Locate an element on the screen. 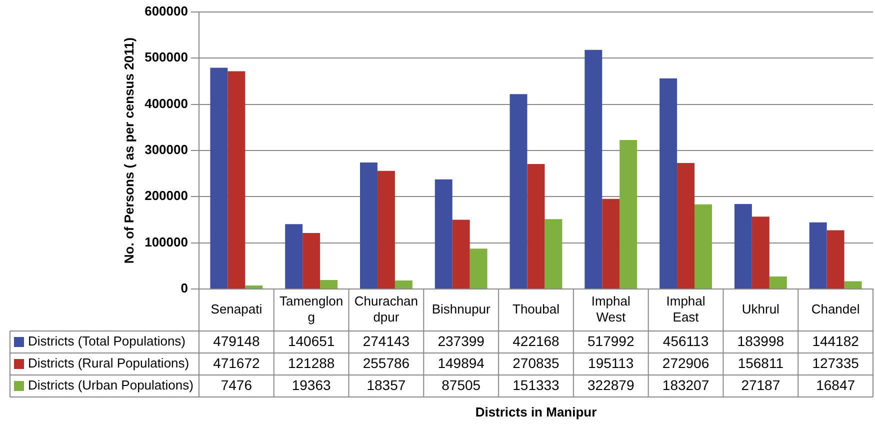 Image resolution: width=875 pixels, height=427 pixels. data-label: 144182 is located at coordinates (836, 340).